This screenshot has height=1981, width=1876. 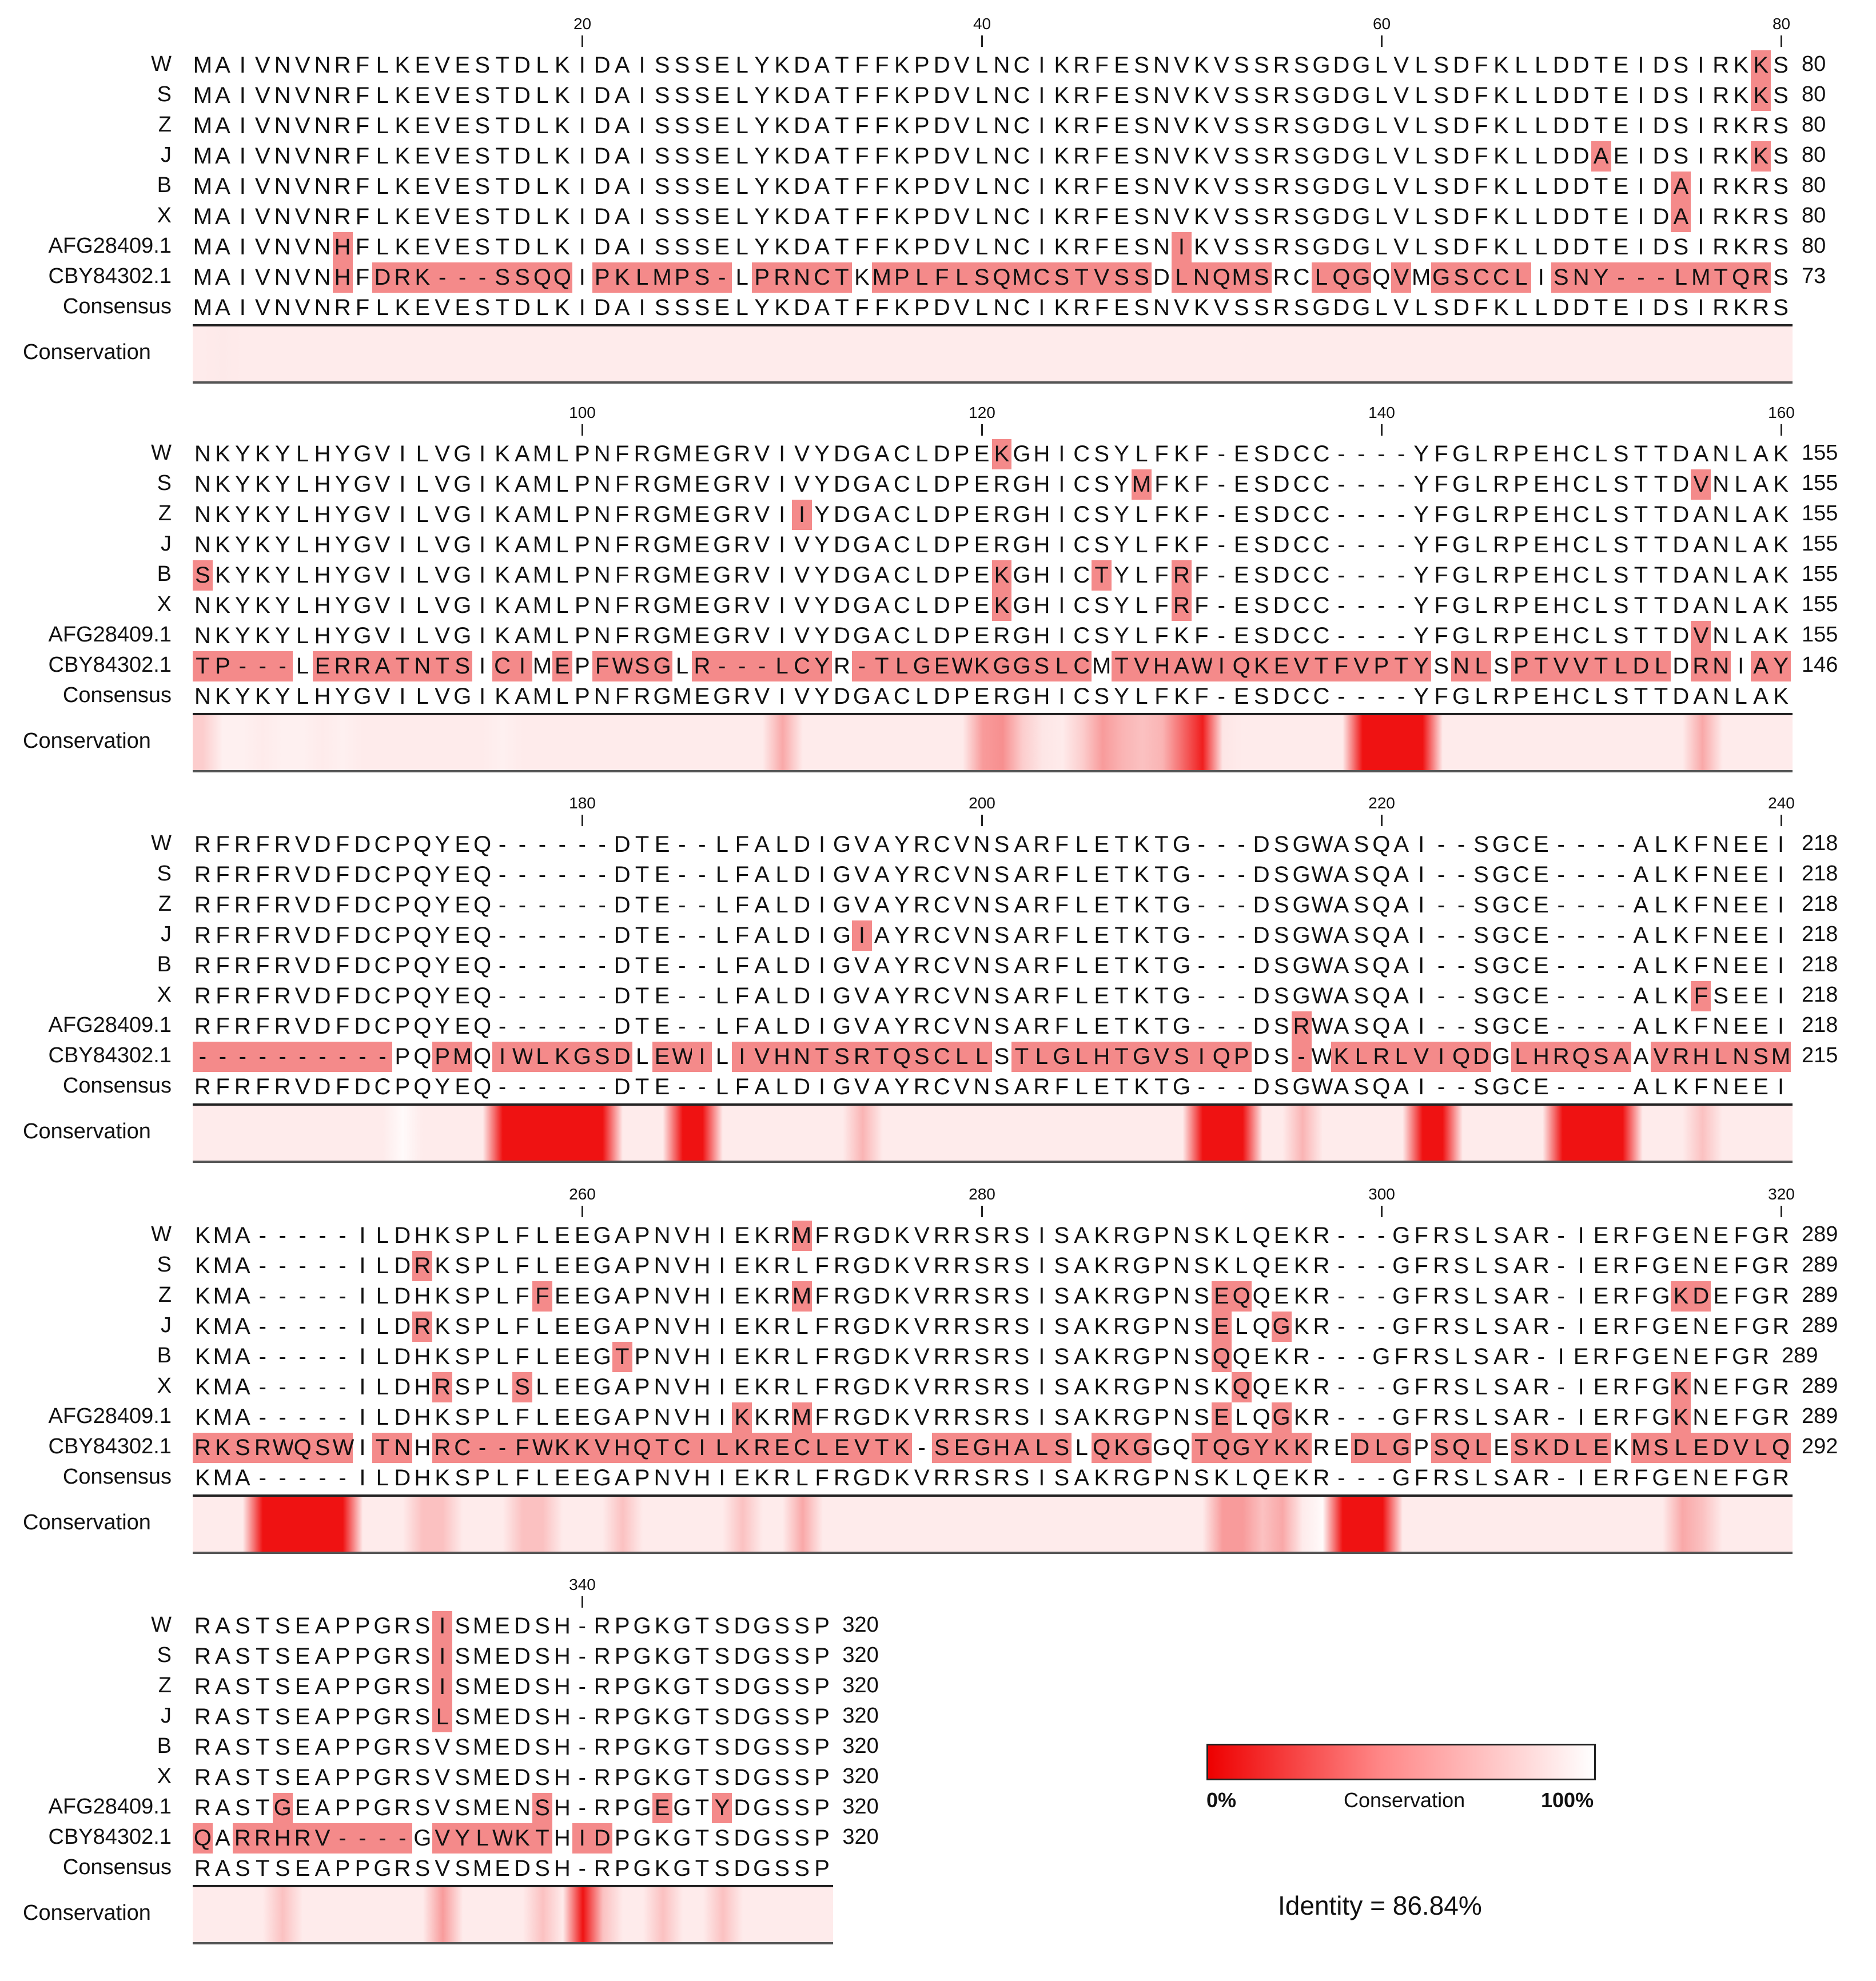 What do you see at coordinates (962, 666) in the screenshot?
I see `residue: W` at bounding box center [962, 666].